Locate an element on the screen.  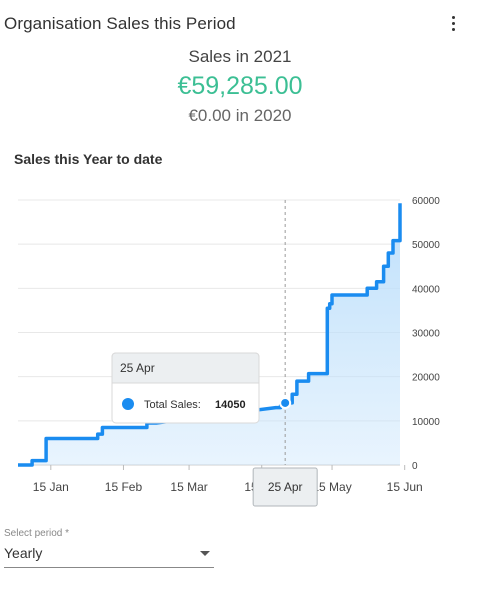
x-tick-label: 15 May is located at coordinates (331, 487).